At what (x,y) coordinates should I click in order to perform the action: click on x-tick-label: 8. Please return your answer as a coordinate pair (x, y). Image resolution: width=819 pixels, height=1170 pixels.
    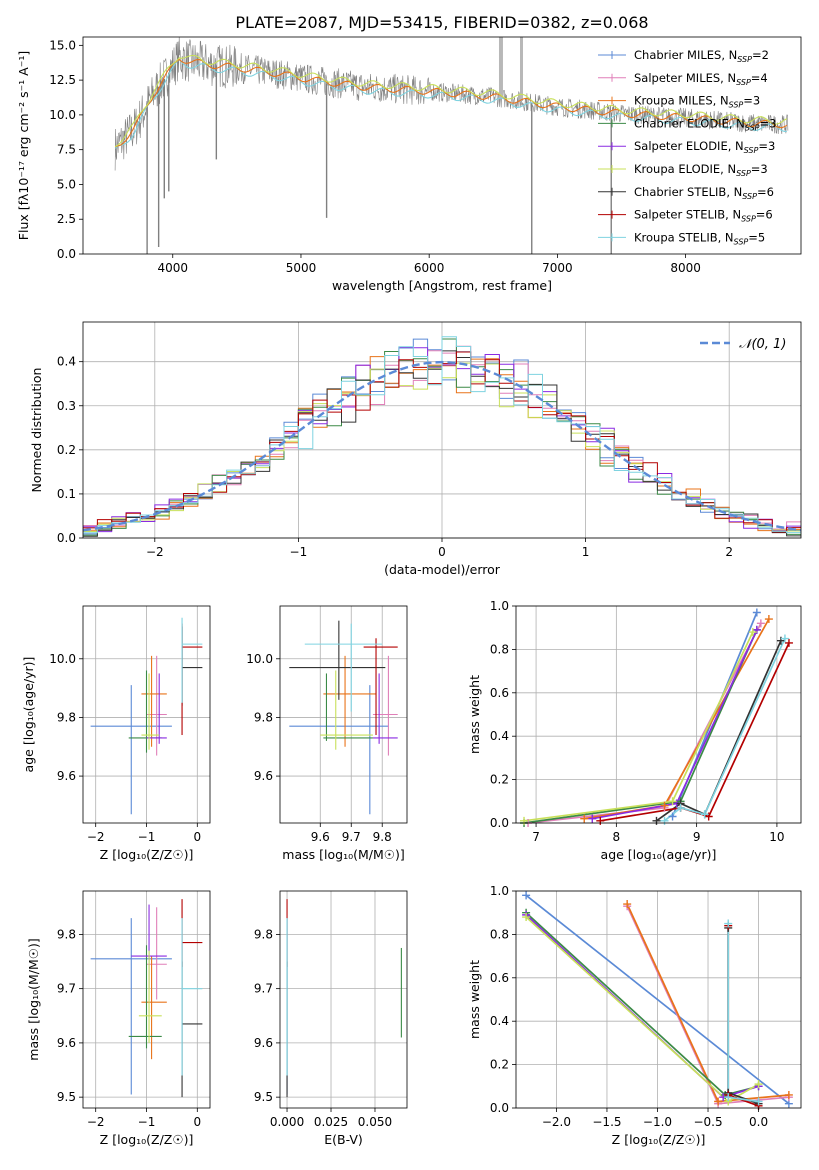
    Looking at the image, I should click on (617, 837).